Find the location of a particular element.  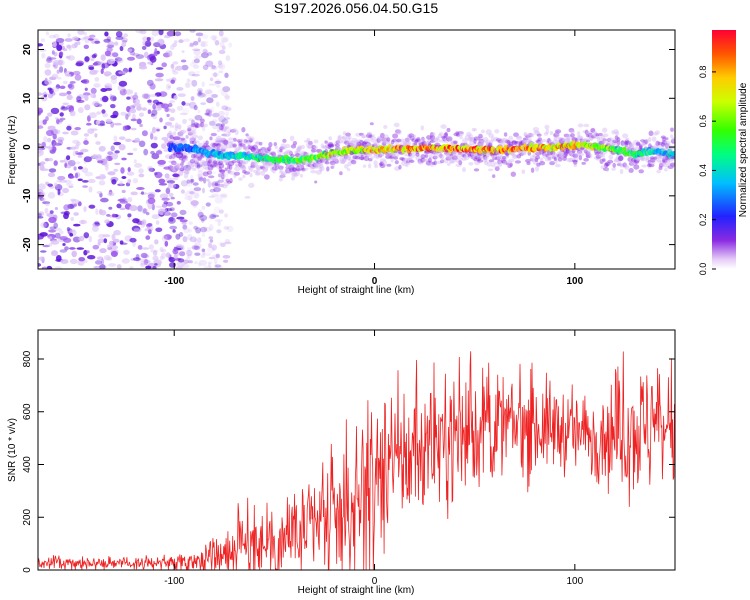

colorbar-tick-label: 0.0 is located at coordinates (703, 269).